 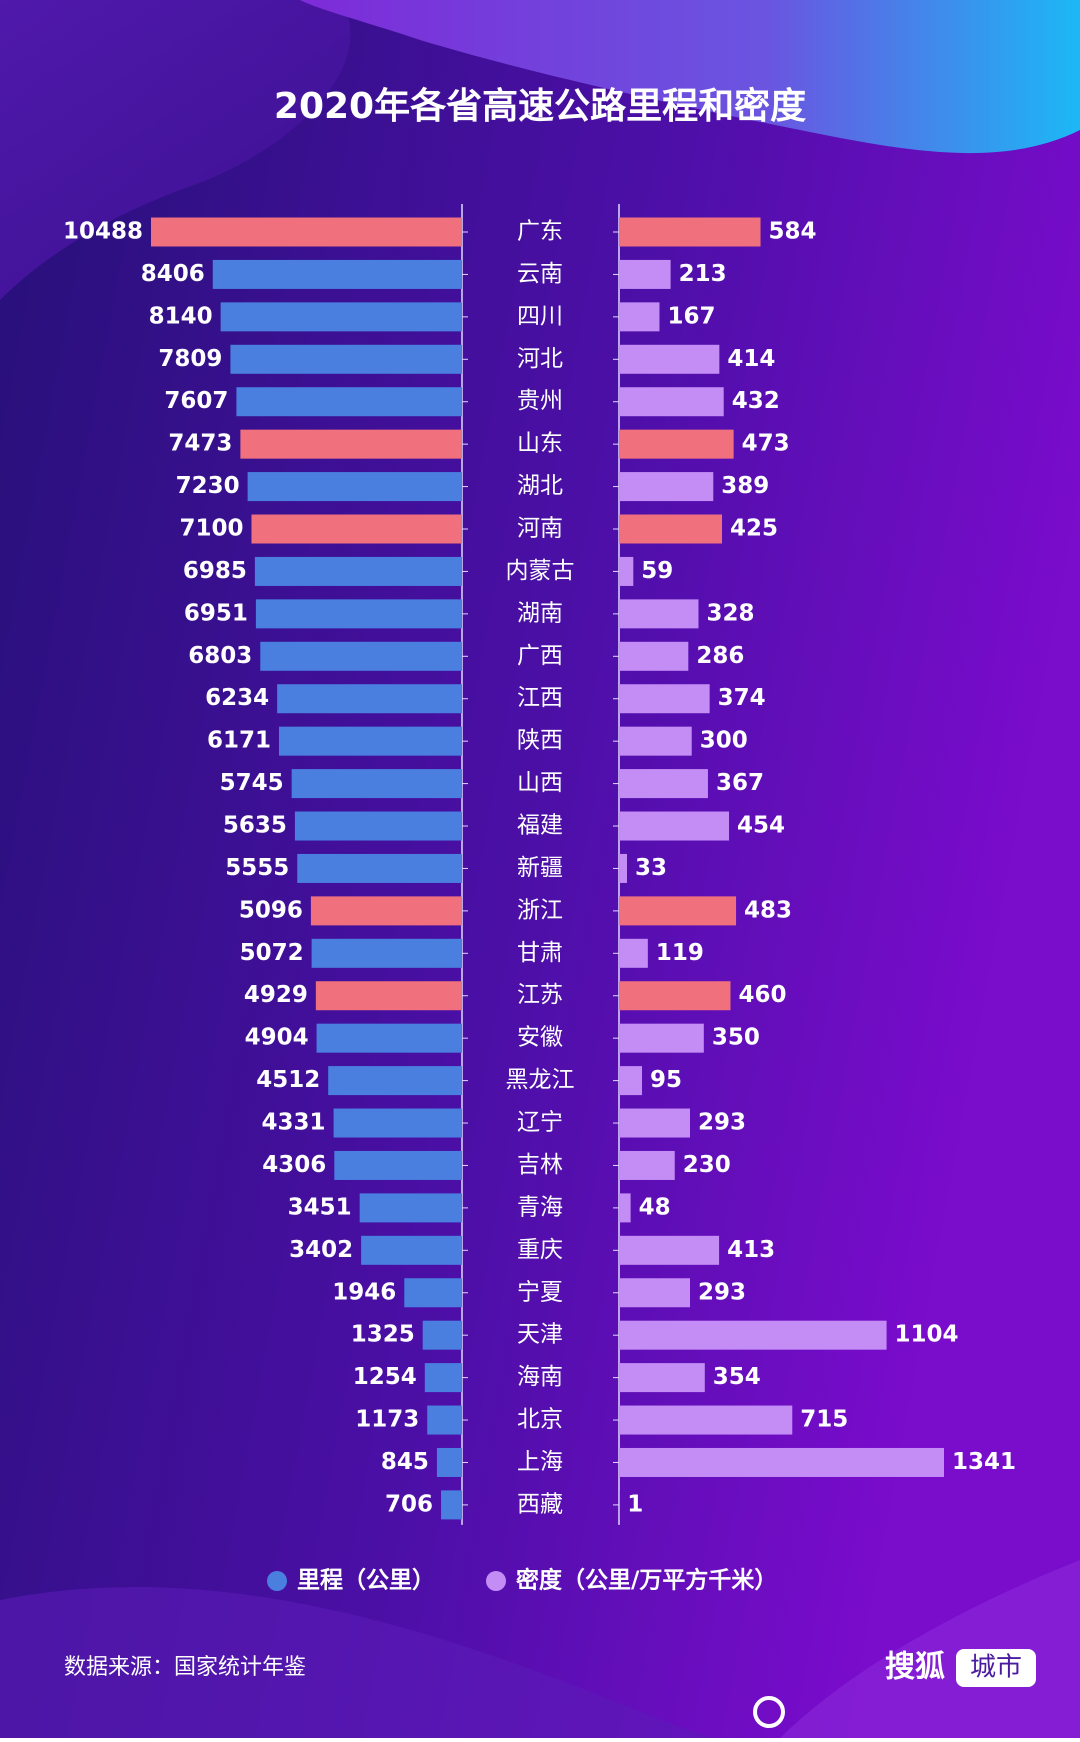 What do you see at coordinates (540, 1335) in the screenshot?
I see `category-label: 天津` at bounding box center [540, 1335].